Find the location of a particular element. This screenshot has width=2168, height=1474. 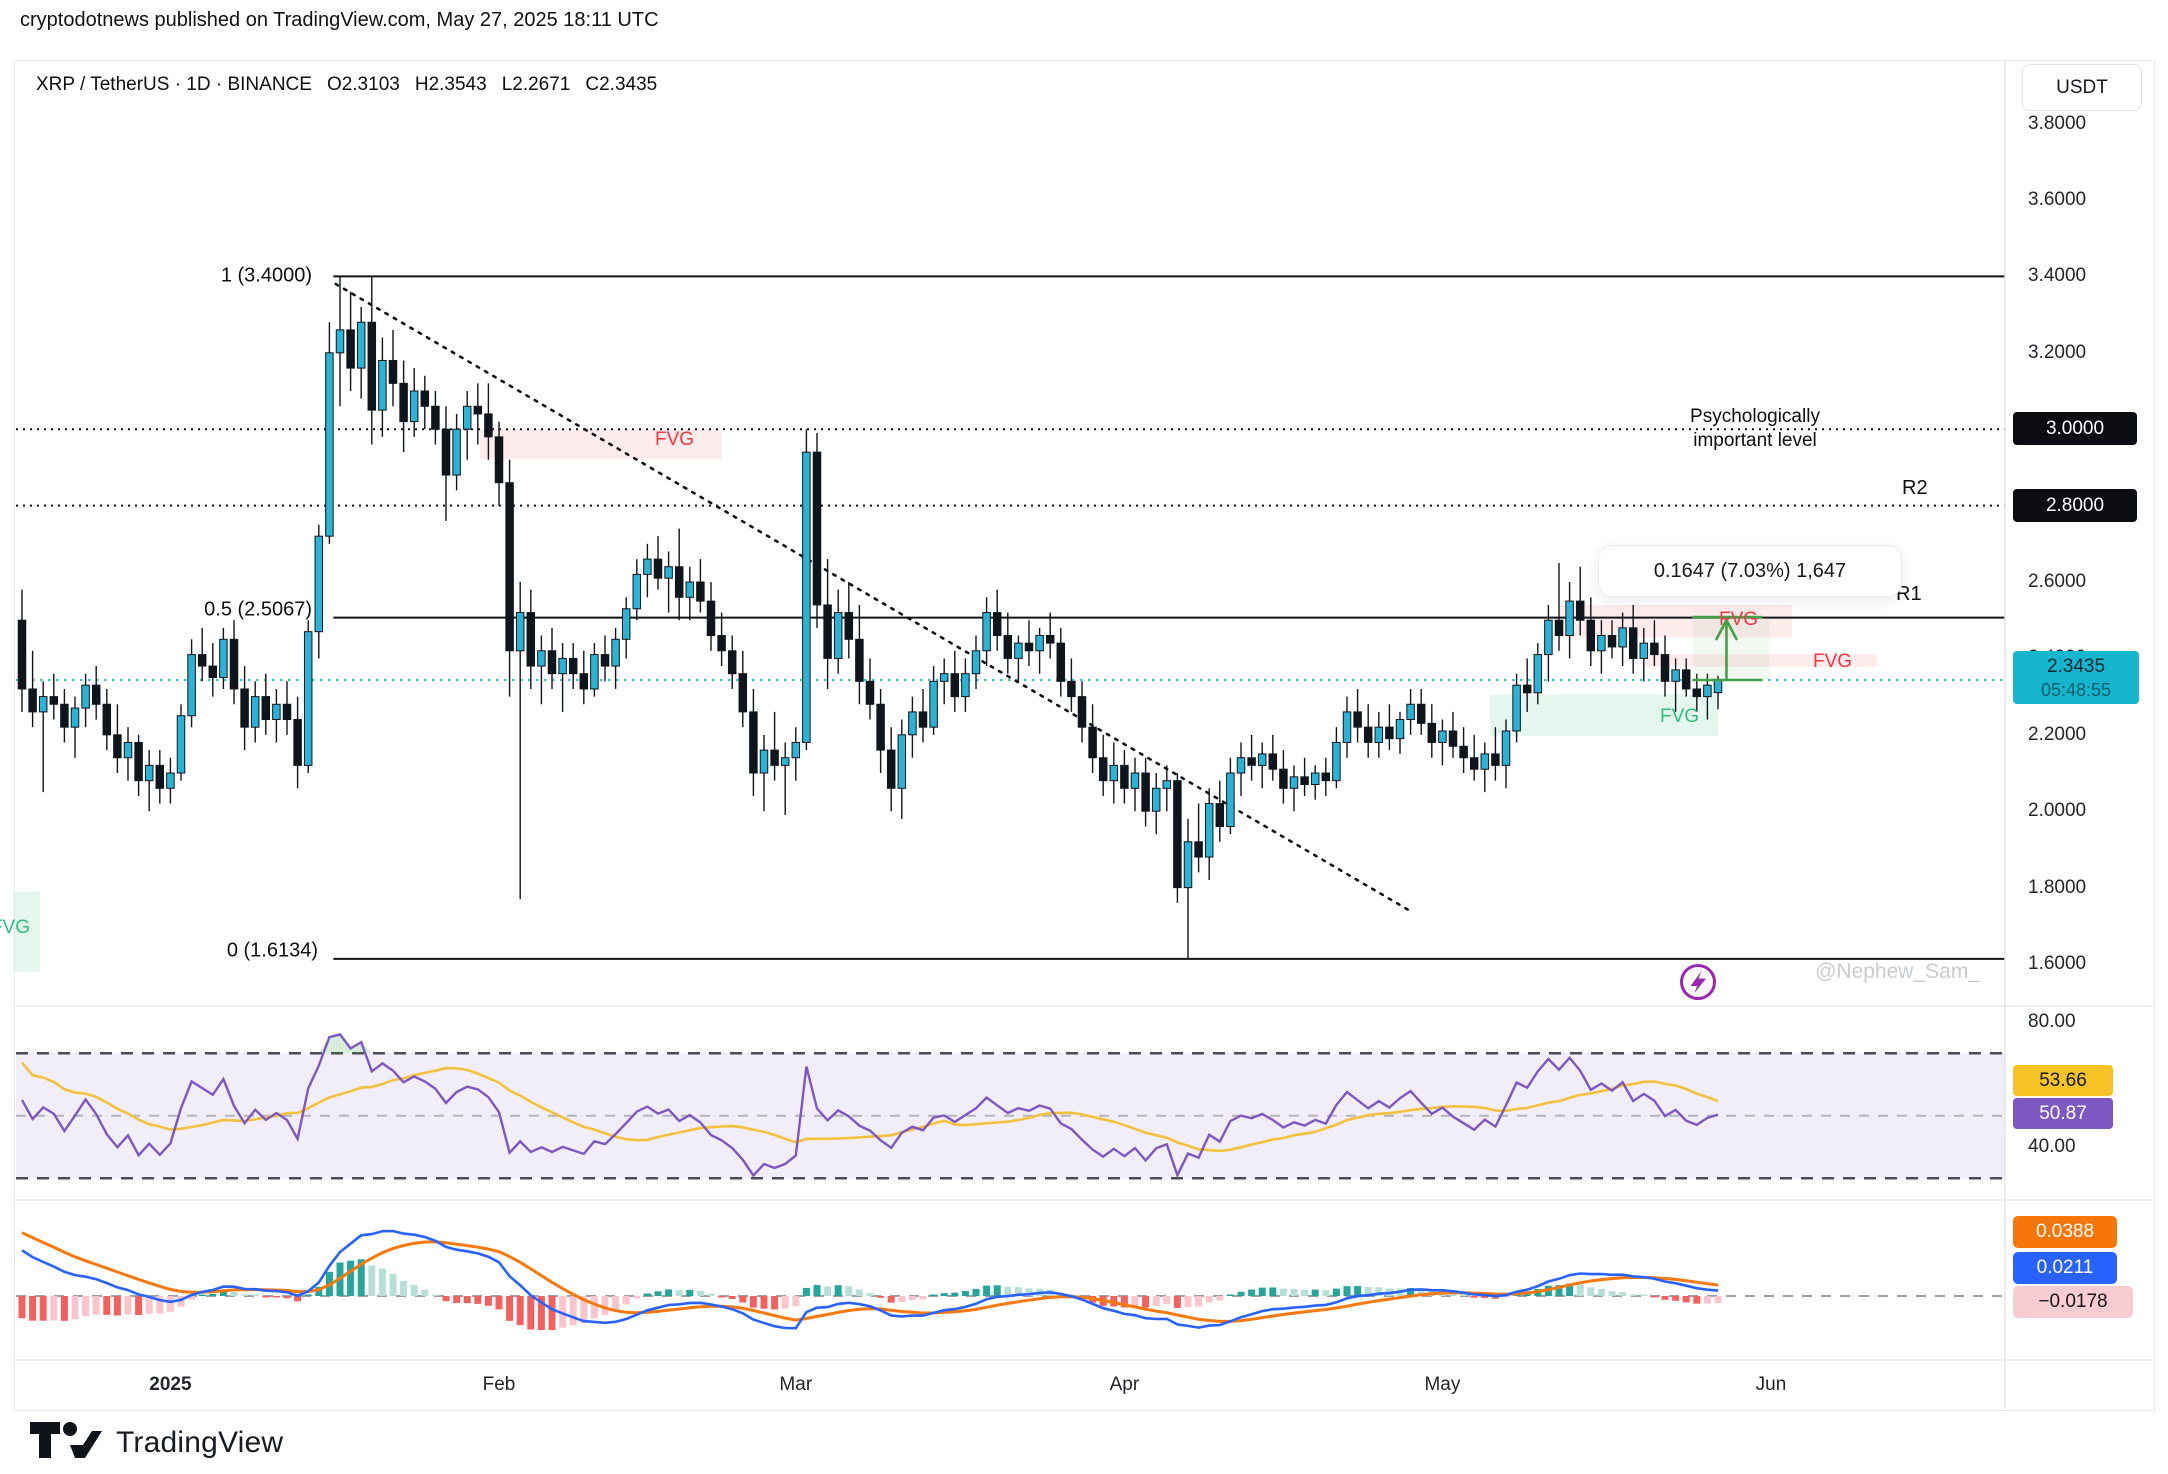

lightning-badge-icon is located at coordinates (1698, 982).